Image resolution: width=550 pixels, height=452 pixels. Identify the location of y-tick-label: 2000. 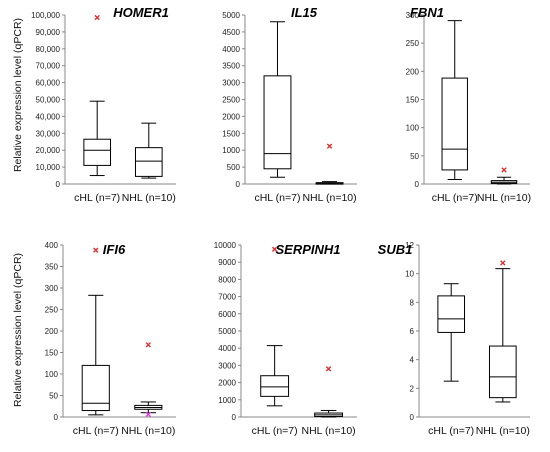
(231, 116).